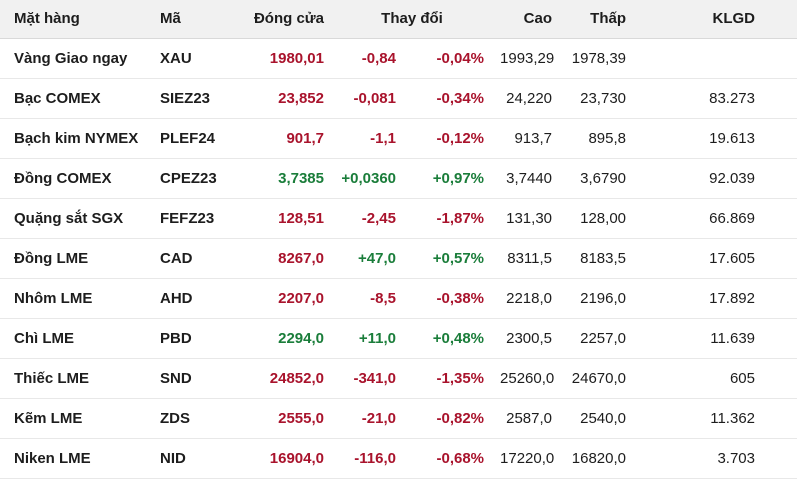 This screenshot has height=479, width=797. What do you see at coordinates (526, 19) in the screenshot?
I see `col-header-high: Cao` at bounding box center [526, 19].